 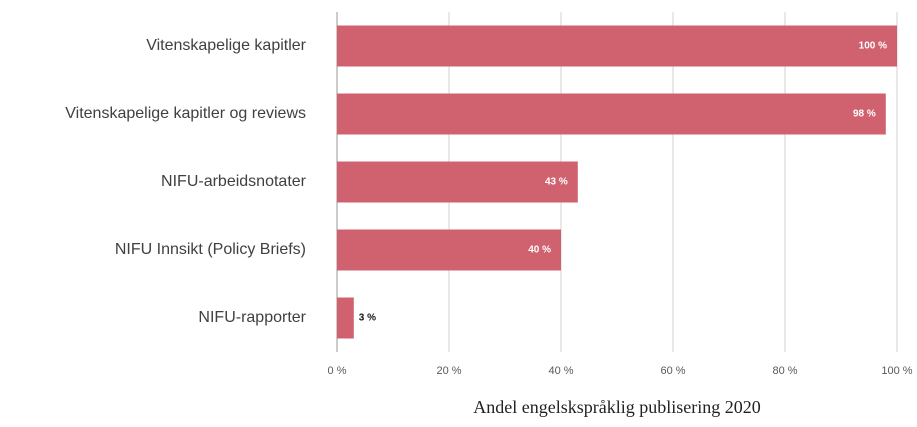 I want to click on value-label: 40 %, so click(x=539, y=250).